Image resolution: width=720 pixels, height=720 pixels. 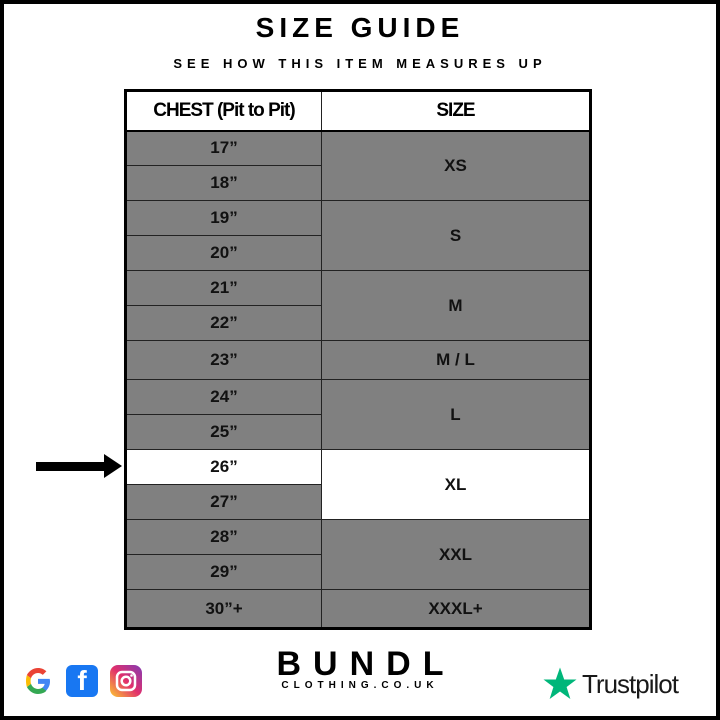 What do you see at coordinates (358, 502) in the screenshot?
I see `table-row: 27”` at bounding box center [358, 502].